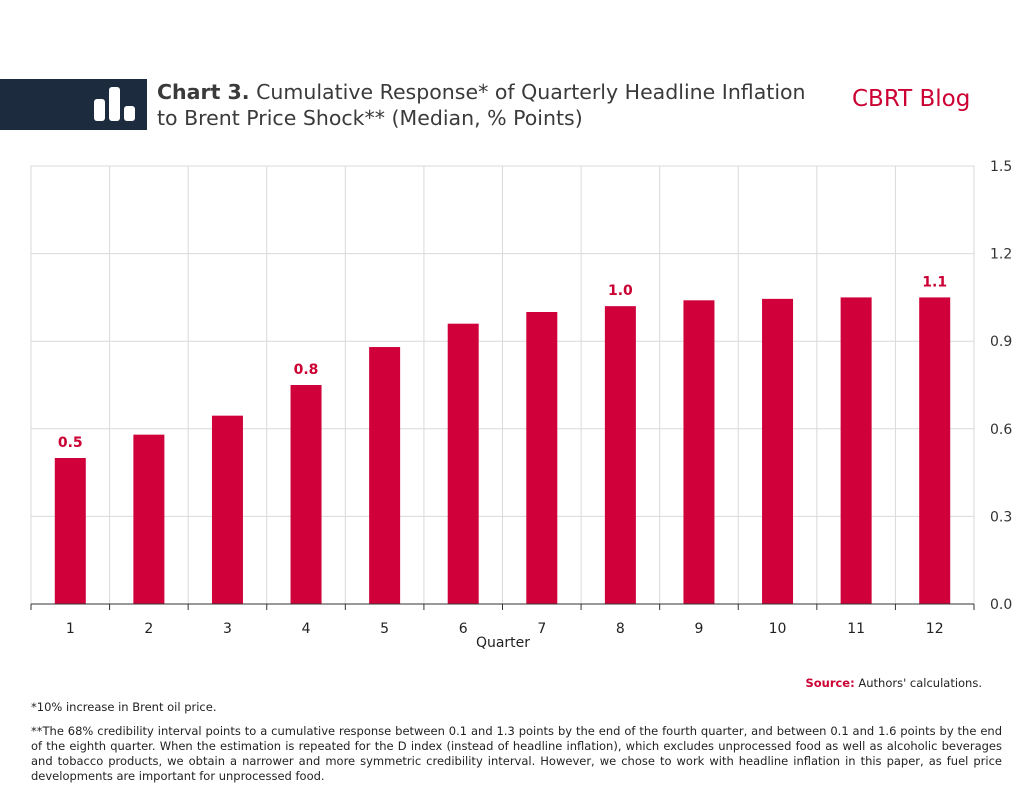 This screenshot has height=796, width=1036. Describe the element at coordinates (830, 683) in the screenshot. I see `source-label: Source:` at that location.